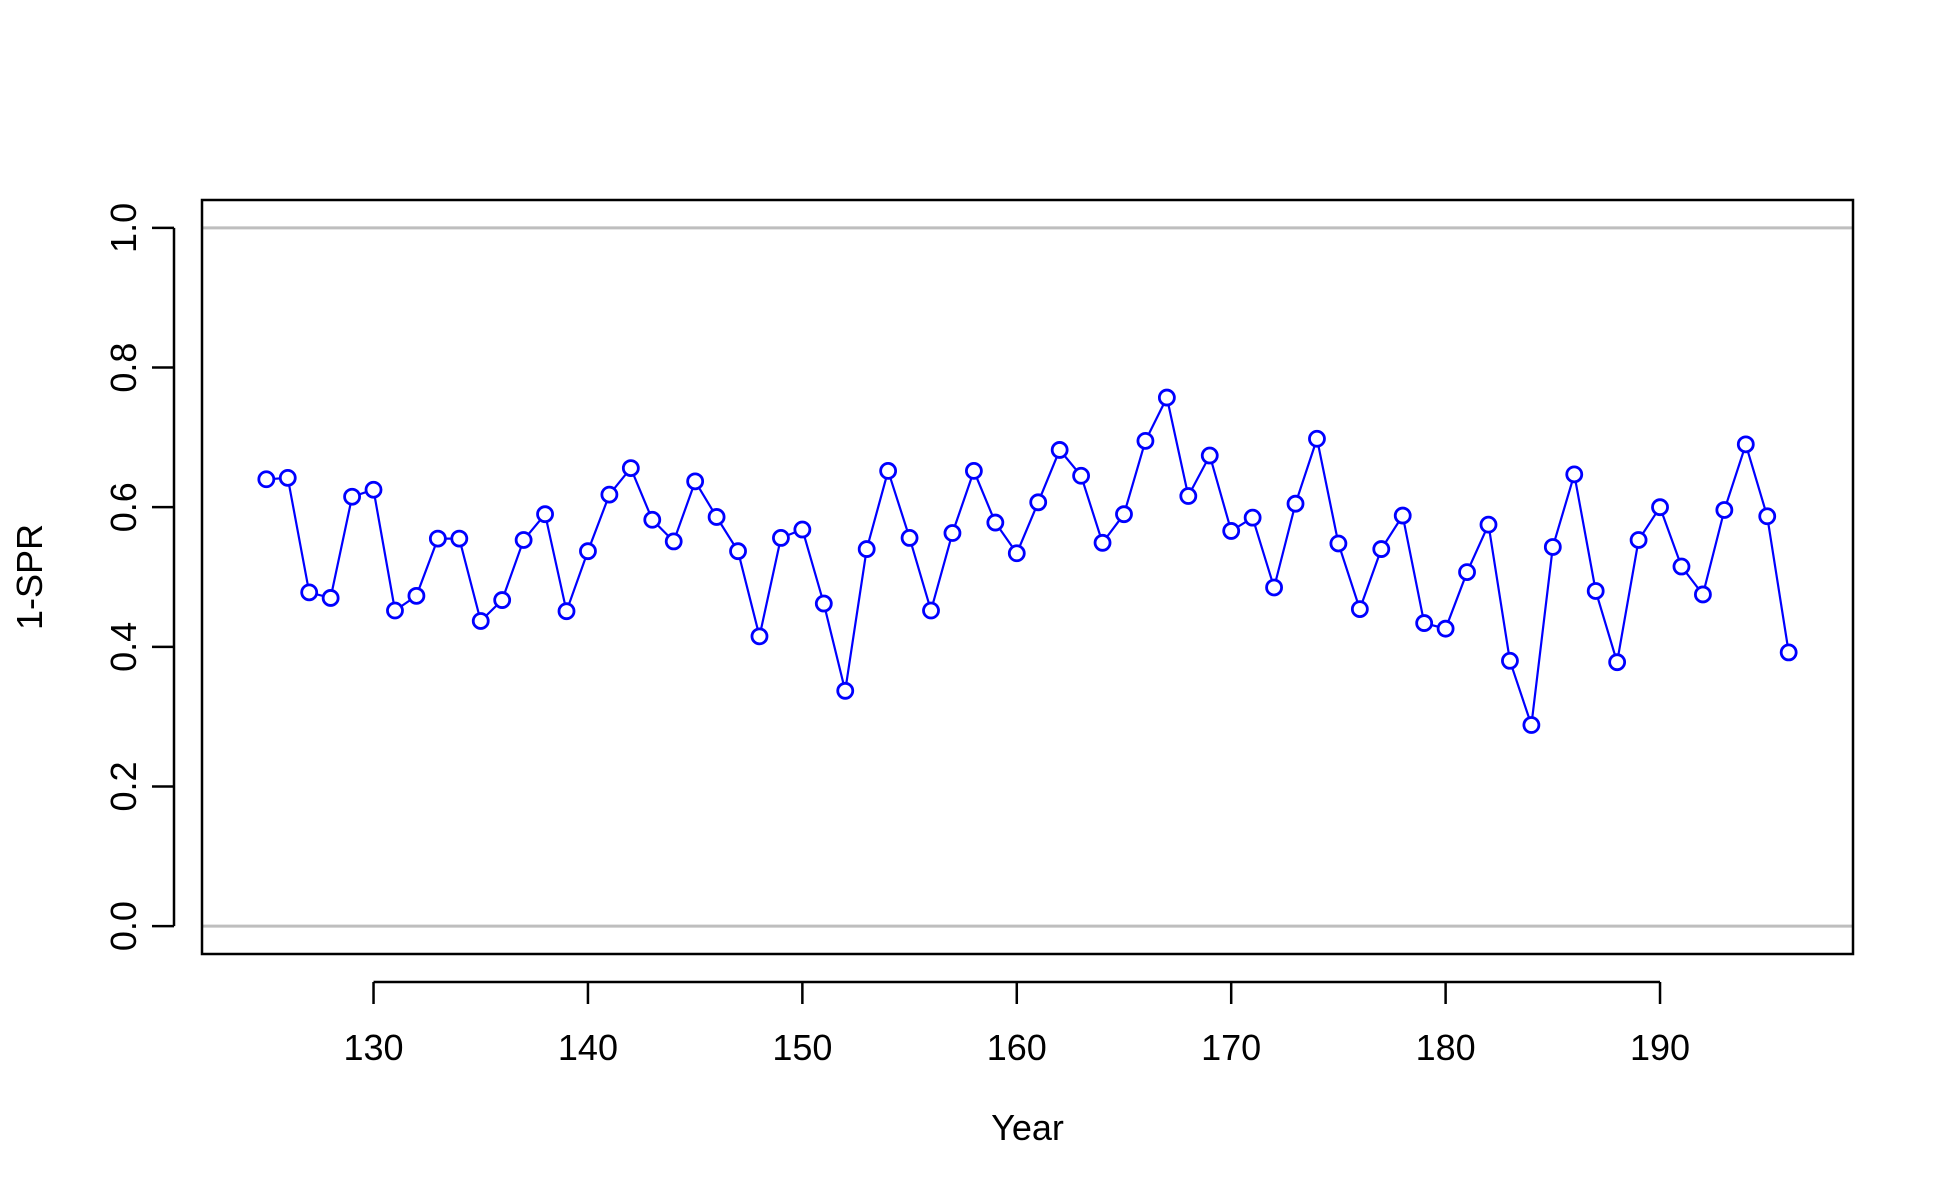 This screenshot has width=1950, height=1200. I want to click on x-tick-label: 180, so click(1446, 1047).